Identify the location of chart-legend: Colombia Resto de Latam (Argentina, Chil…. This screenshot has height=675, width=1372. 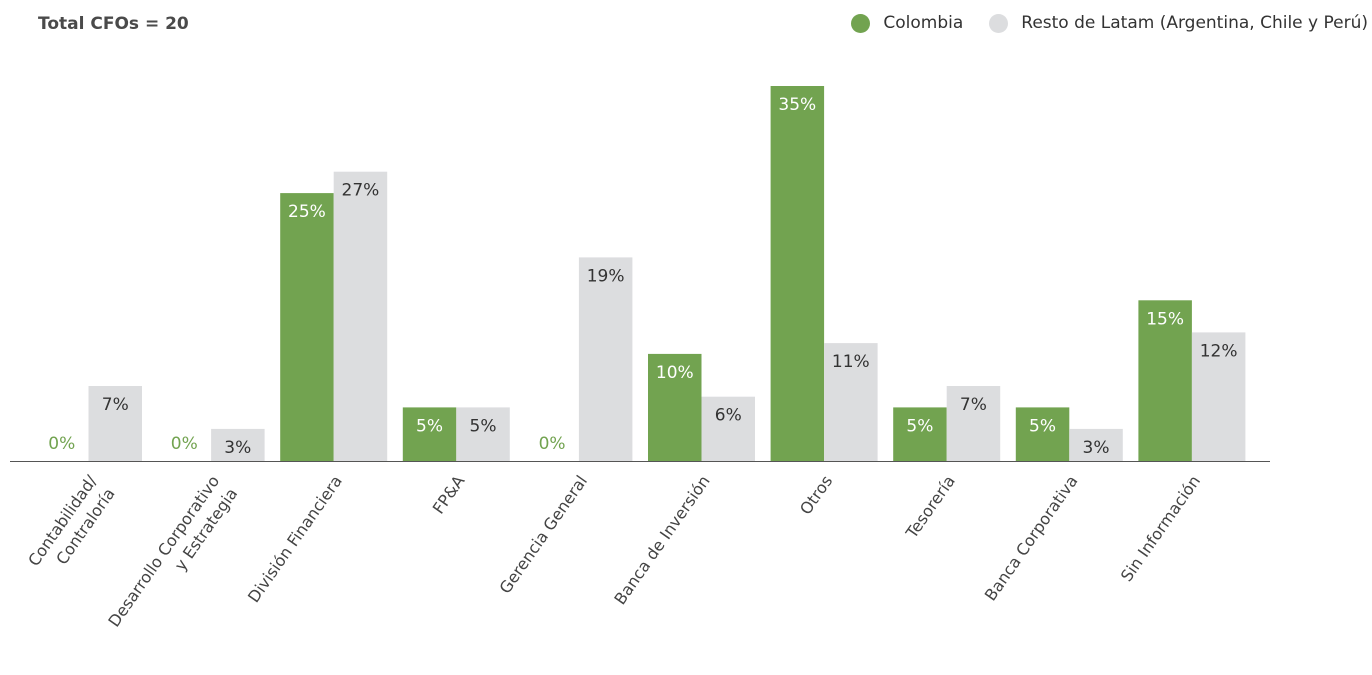
(1096, 23).